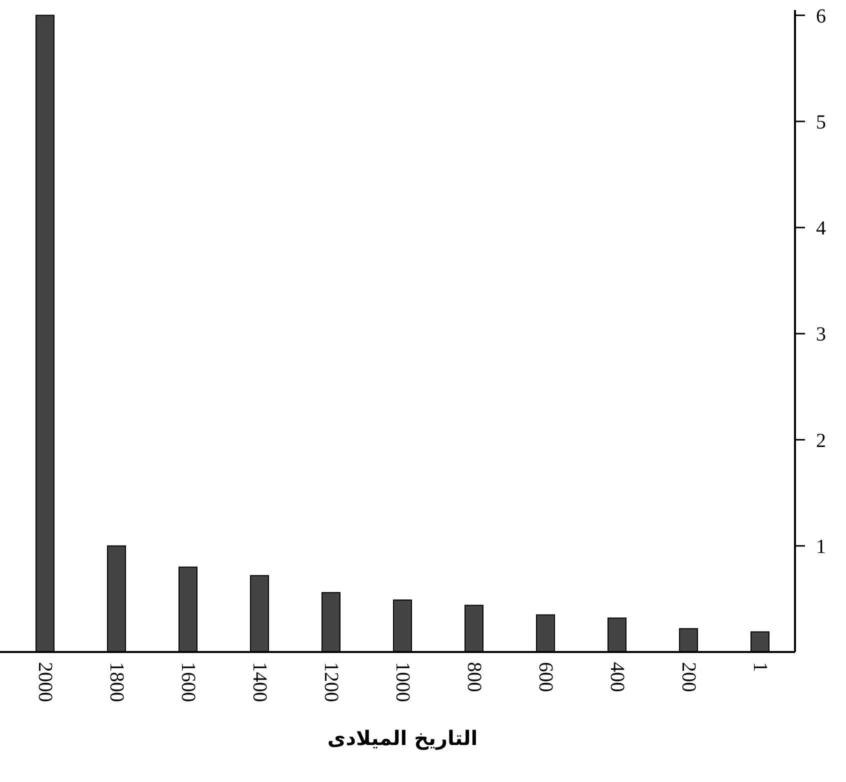 This screenshot has height=782, width=846. Describe the element at coordinates (117, 682) in the screenshot. I see `x-tick-label: 1800` at that location.